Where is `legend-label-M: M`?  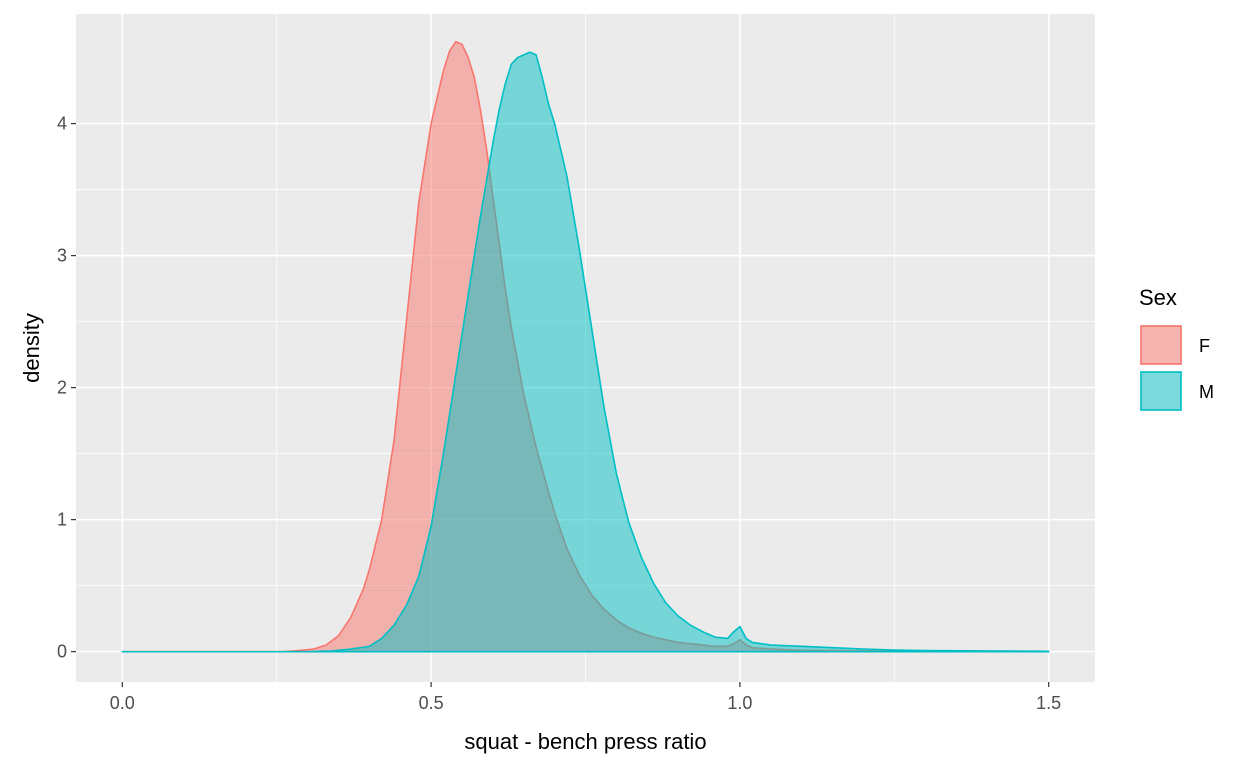
legend-label-M: M is located at coordinates (1206, 392).